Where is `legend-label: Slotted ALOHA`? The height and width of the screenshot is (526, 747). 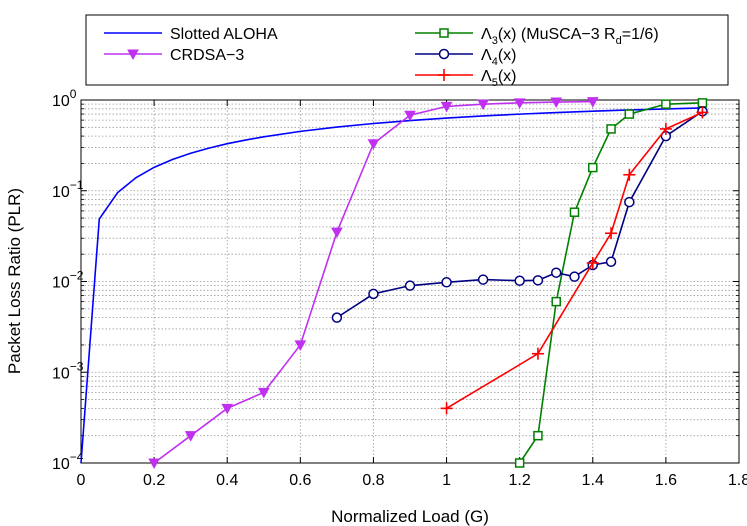 legend-label: Slotted ALOHA is located at coordinates (224, 34).